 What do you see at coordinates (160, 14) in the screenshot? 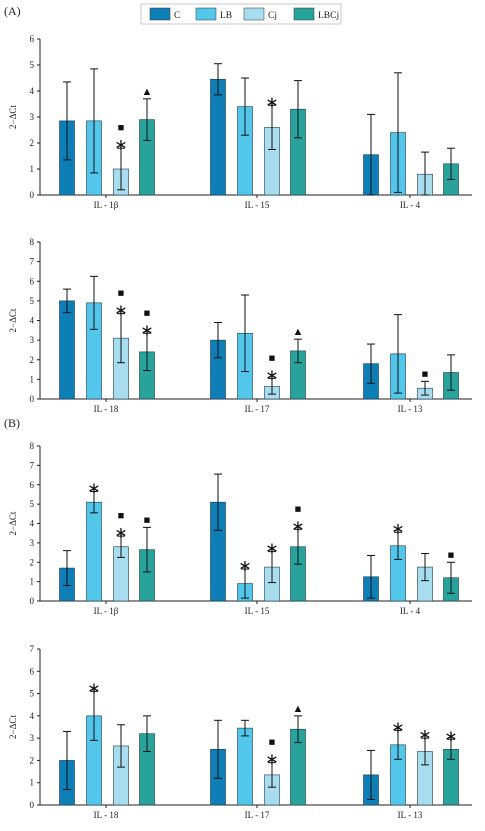
I see `legend-swatch-c` at bounding box center [160, 14].